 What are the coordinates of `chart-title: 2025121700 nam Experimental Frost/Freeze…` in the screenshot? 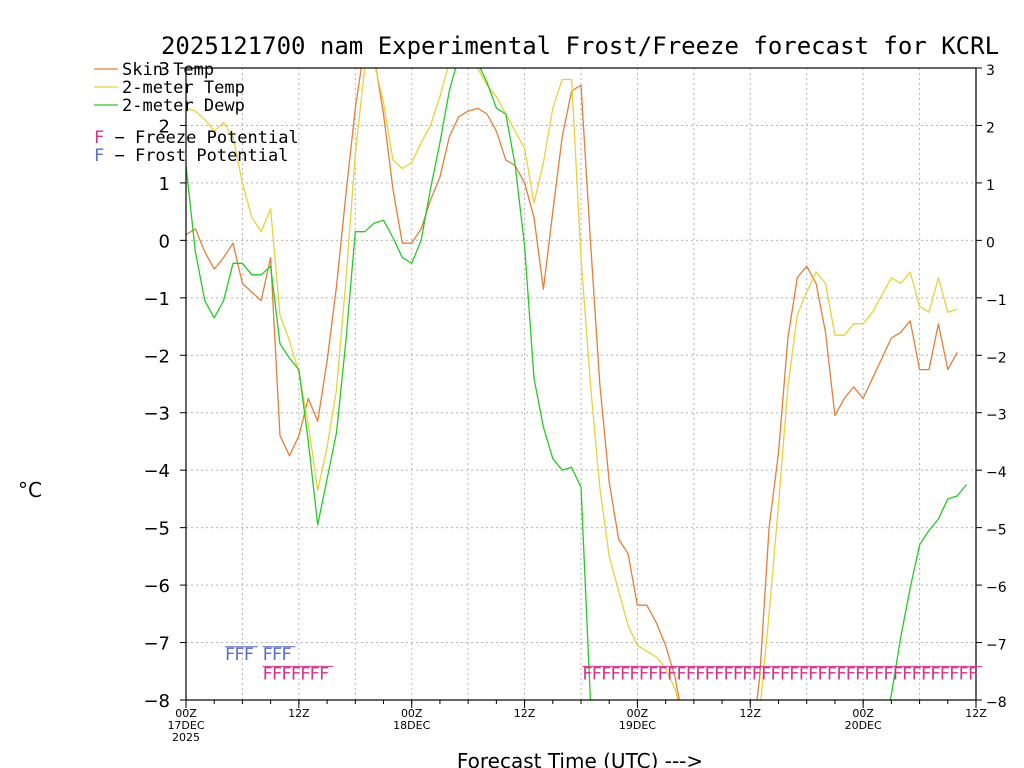 It's located at (580, 46).